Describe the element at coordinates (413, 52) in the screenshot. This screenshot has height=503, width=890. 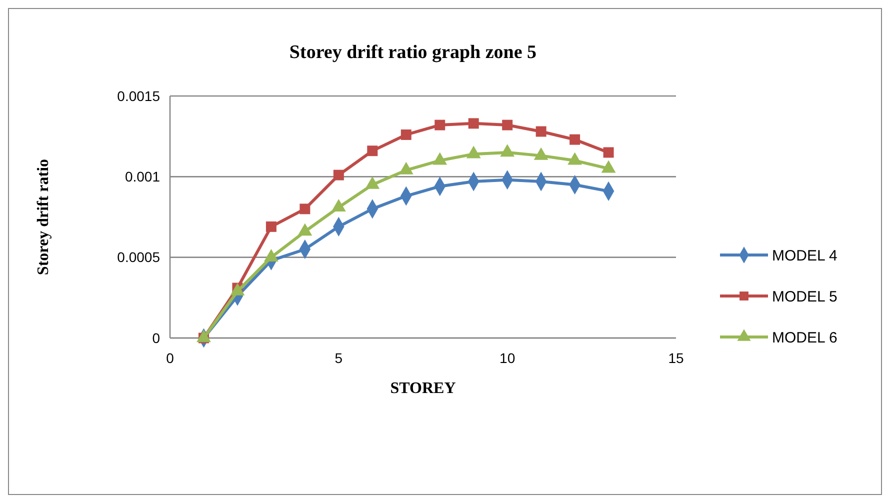
I see `chart-title: Storey drift ratio graph zone 5` at that location.